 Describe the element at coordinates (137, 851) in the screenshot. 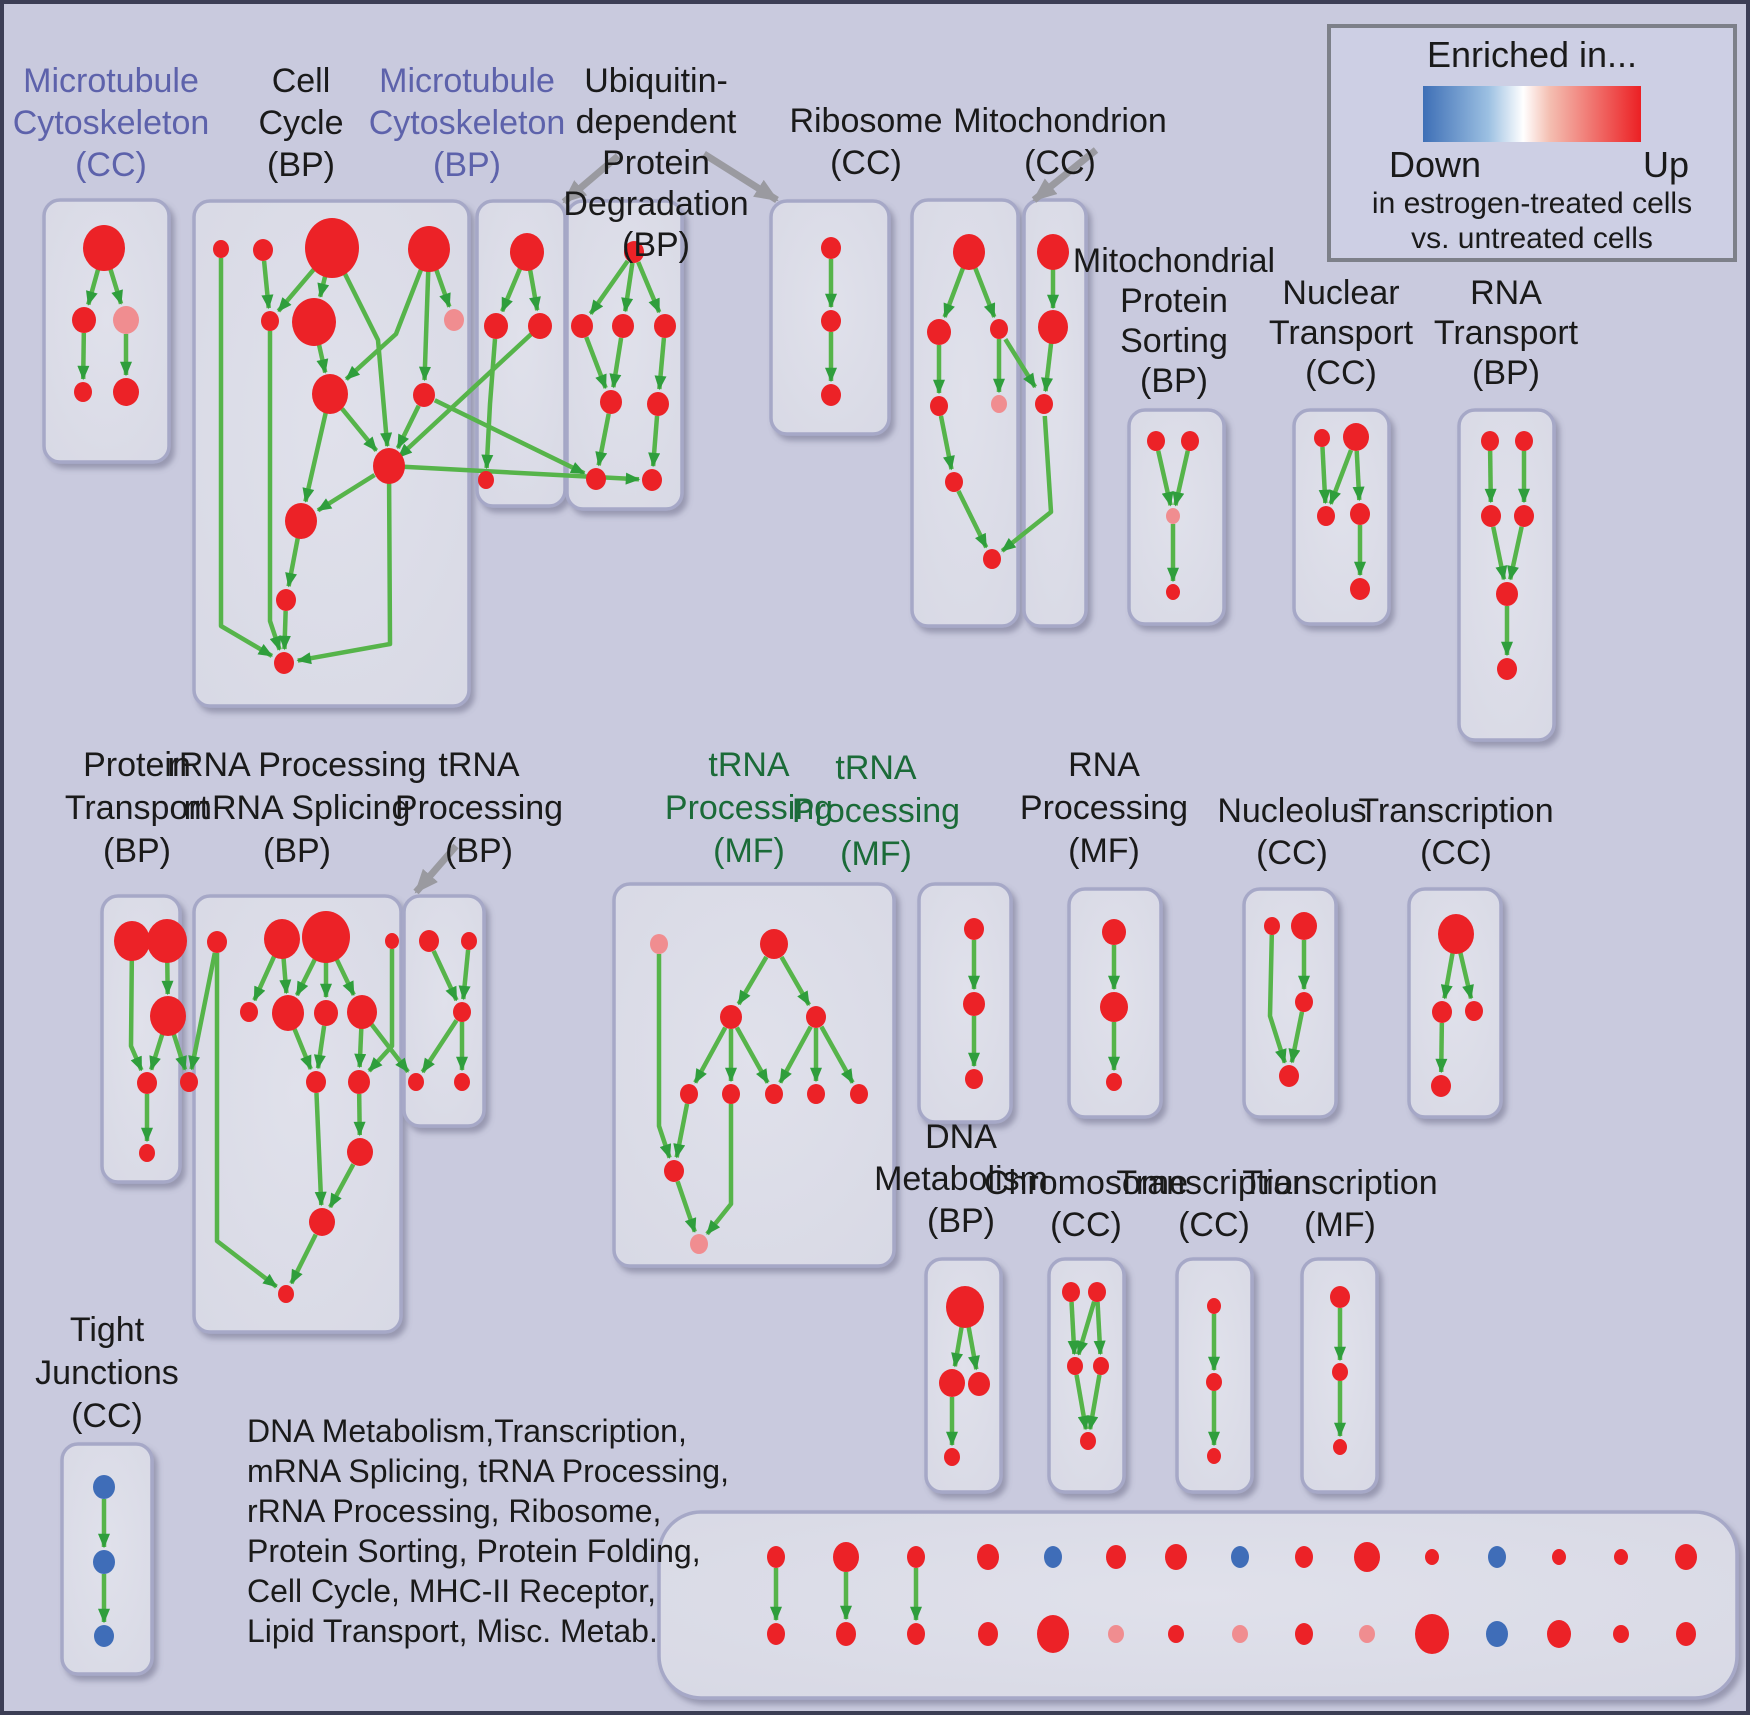

I see `cluster-label-protein-transport-bp: (BP)` at that location.